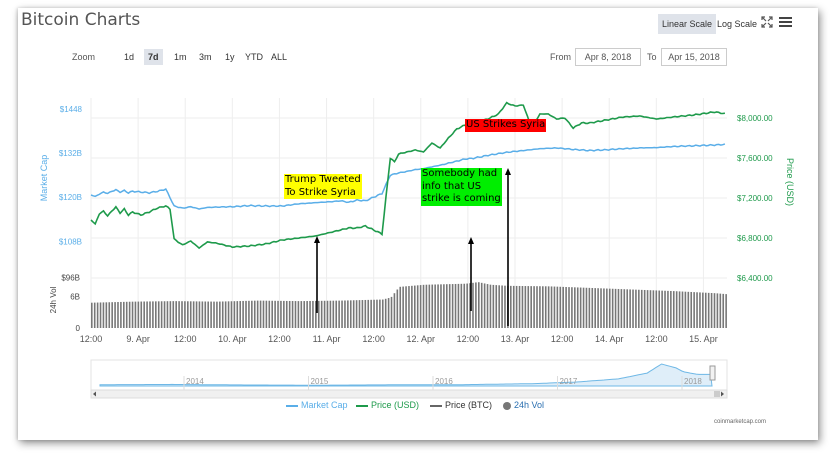 Image resolution: width=836 pixels, height=457 pixels. I want to click on zoom-1m-button: 1m, so click(180, 57).